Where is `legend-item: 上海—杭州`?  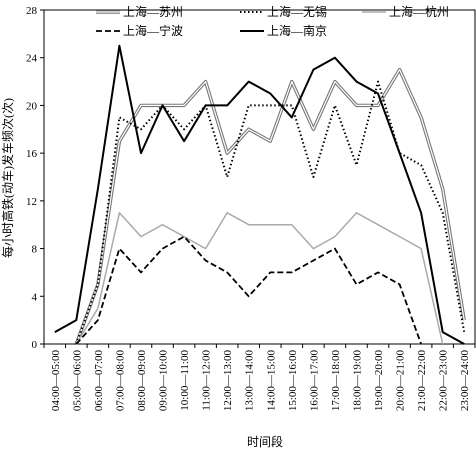
legend-item: 上海—杭州 is located at coordinates (405, 11).